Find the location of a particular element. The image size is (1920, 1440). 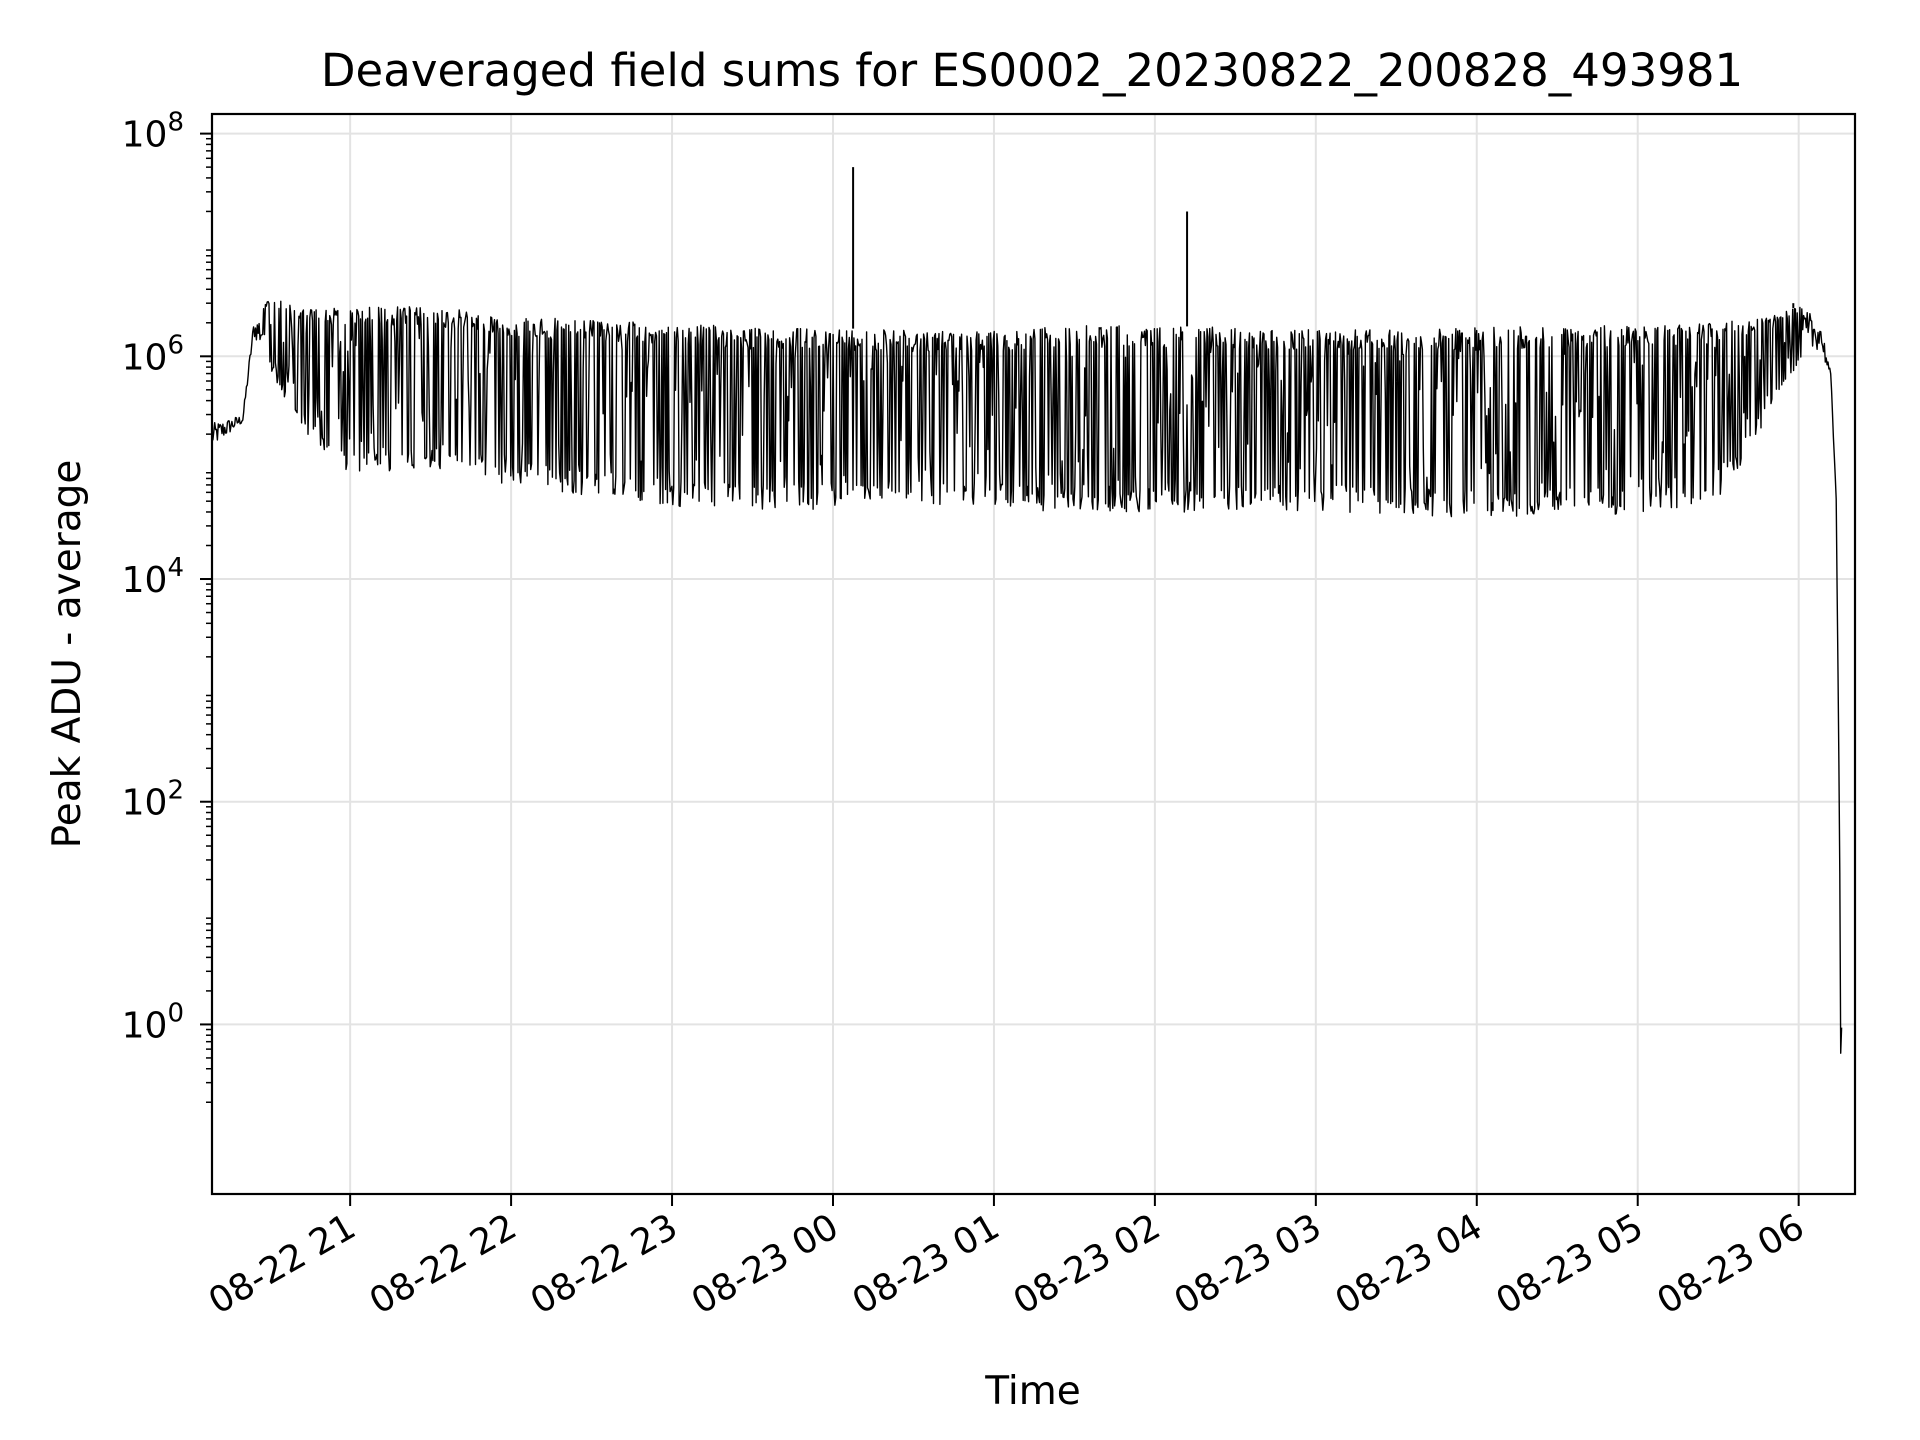

y-tick-label: 10⁶ is located at coordinates (153, 354).